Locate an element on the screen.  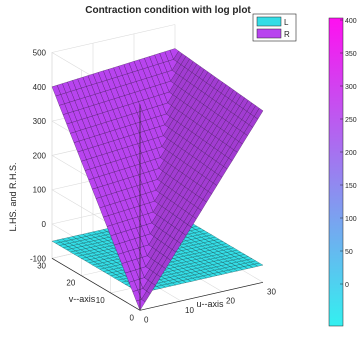
legend-swatch-L is located at coordinates (269, 21).